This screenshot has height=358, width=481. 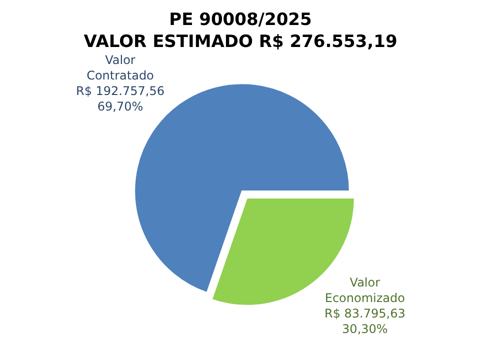 I want to click on data-label: R$ 192.757,56 69,70%, so click(x=120, y=99).